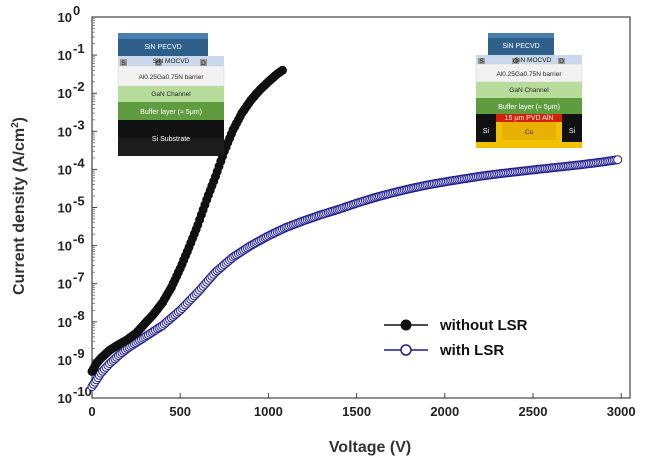 This screenshot has height=463, width=646. What do you see at coordinates (82, 391) in the screenshot?
I see `y-tick-exponent: -10` at bounding box center [82, 391].